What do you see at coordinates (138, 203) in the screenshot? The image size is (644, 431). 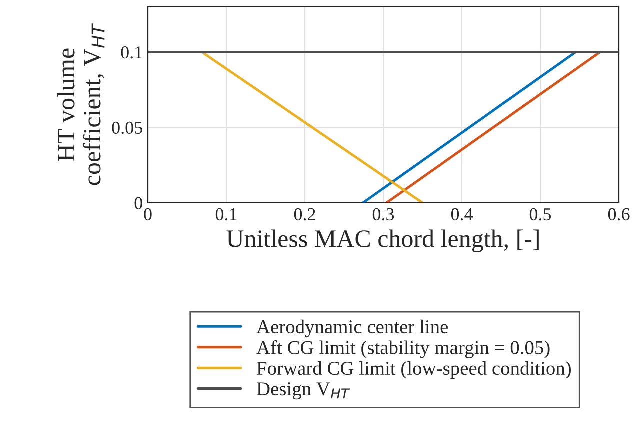 I see `y-tick-label: 0` at bounding box center [138, 203].